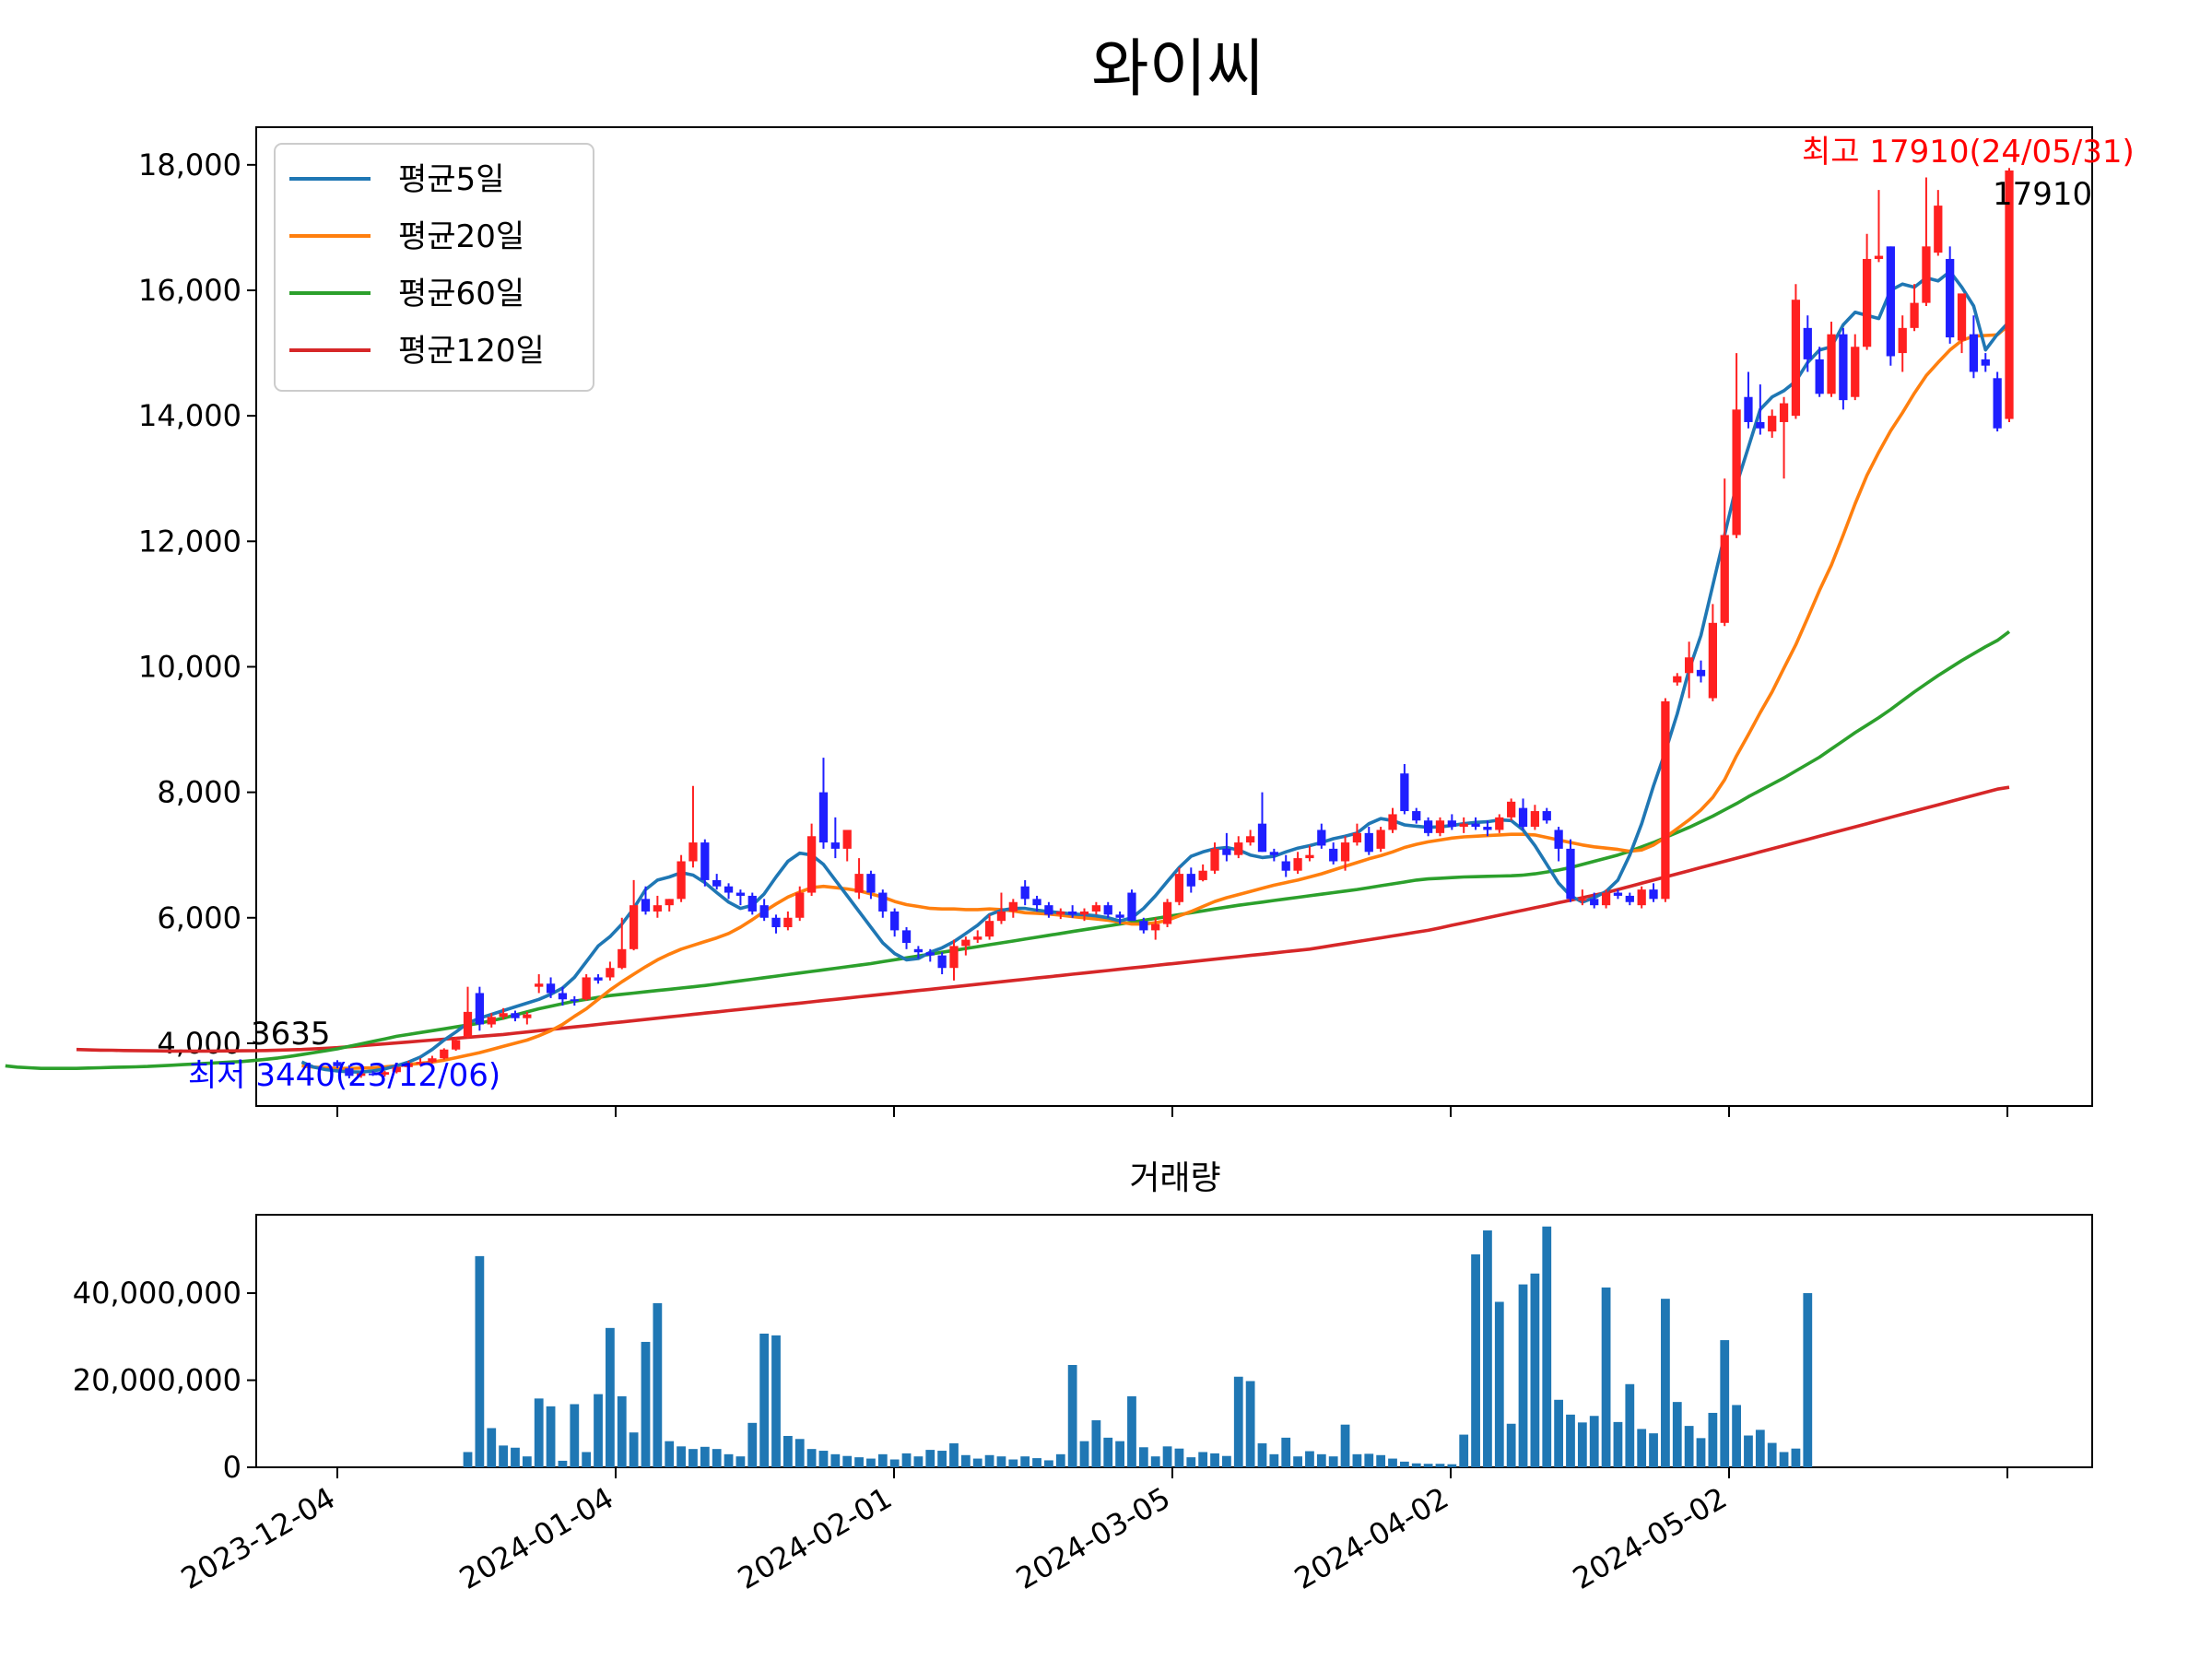 This screenshot has height=1659, width=2212. Describe the element at coordinates (434, 267) in the screenshot. I see `legend: 평균5일 평균20일 평균60일 평균120일` at that location.